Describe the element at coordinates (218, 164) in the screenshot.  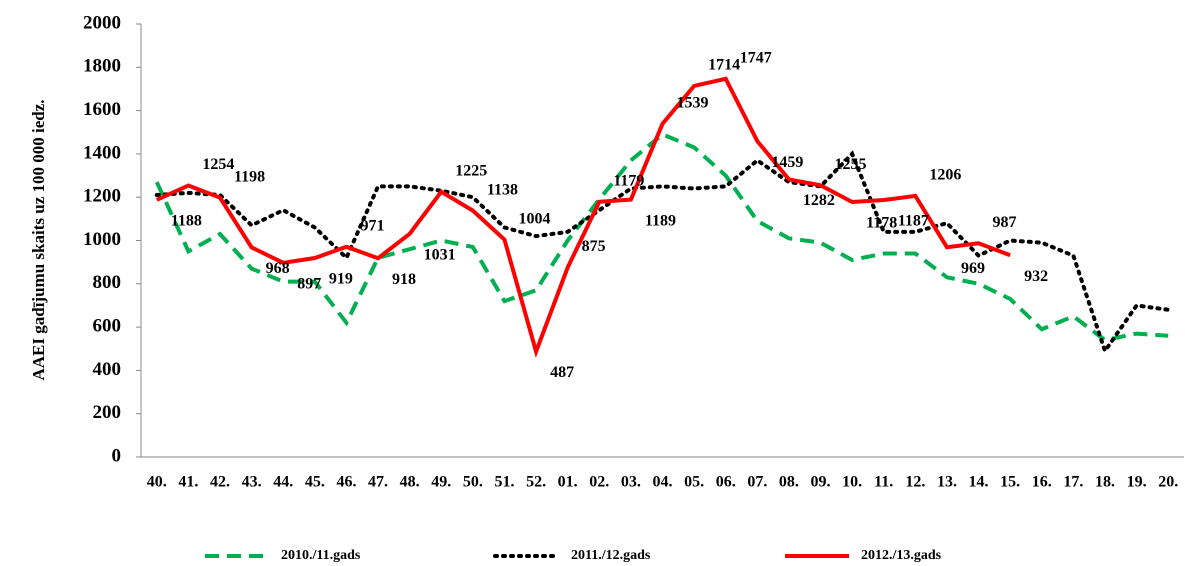
I see `data-label: 1254` at that location.